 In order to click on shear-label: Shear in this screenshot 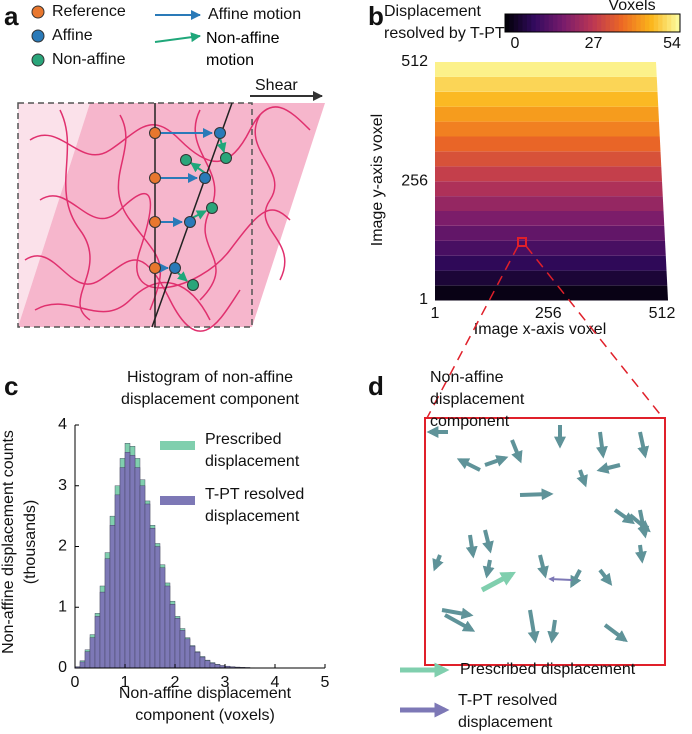, I will do `click(276, 85)`.